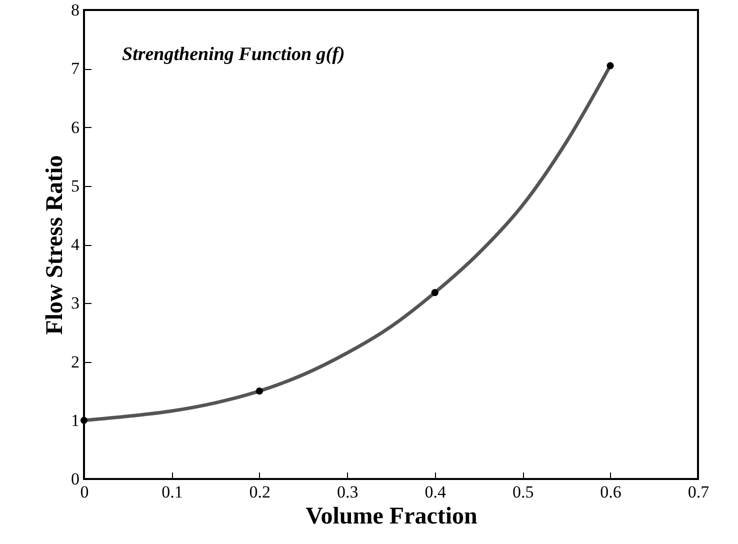 This screenshot has width=738, height=544. What do you see at coordinates (75, 10) in the screenshot?
I see `y-tick-label: 8` at bounding box center [75, 10].